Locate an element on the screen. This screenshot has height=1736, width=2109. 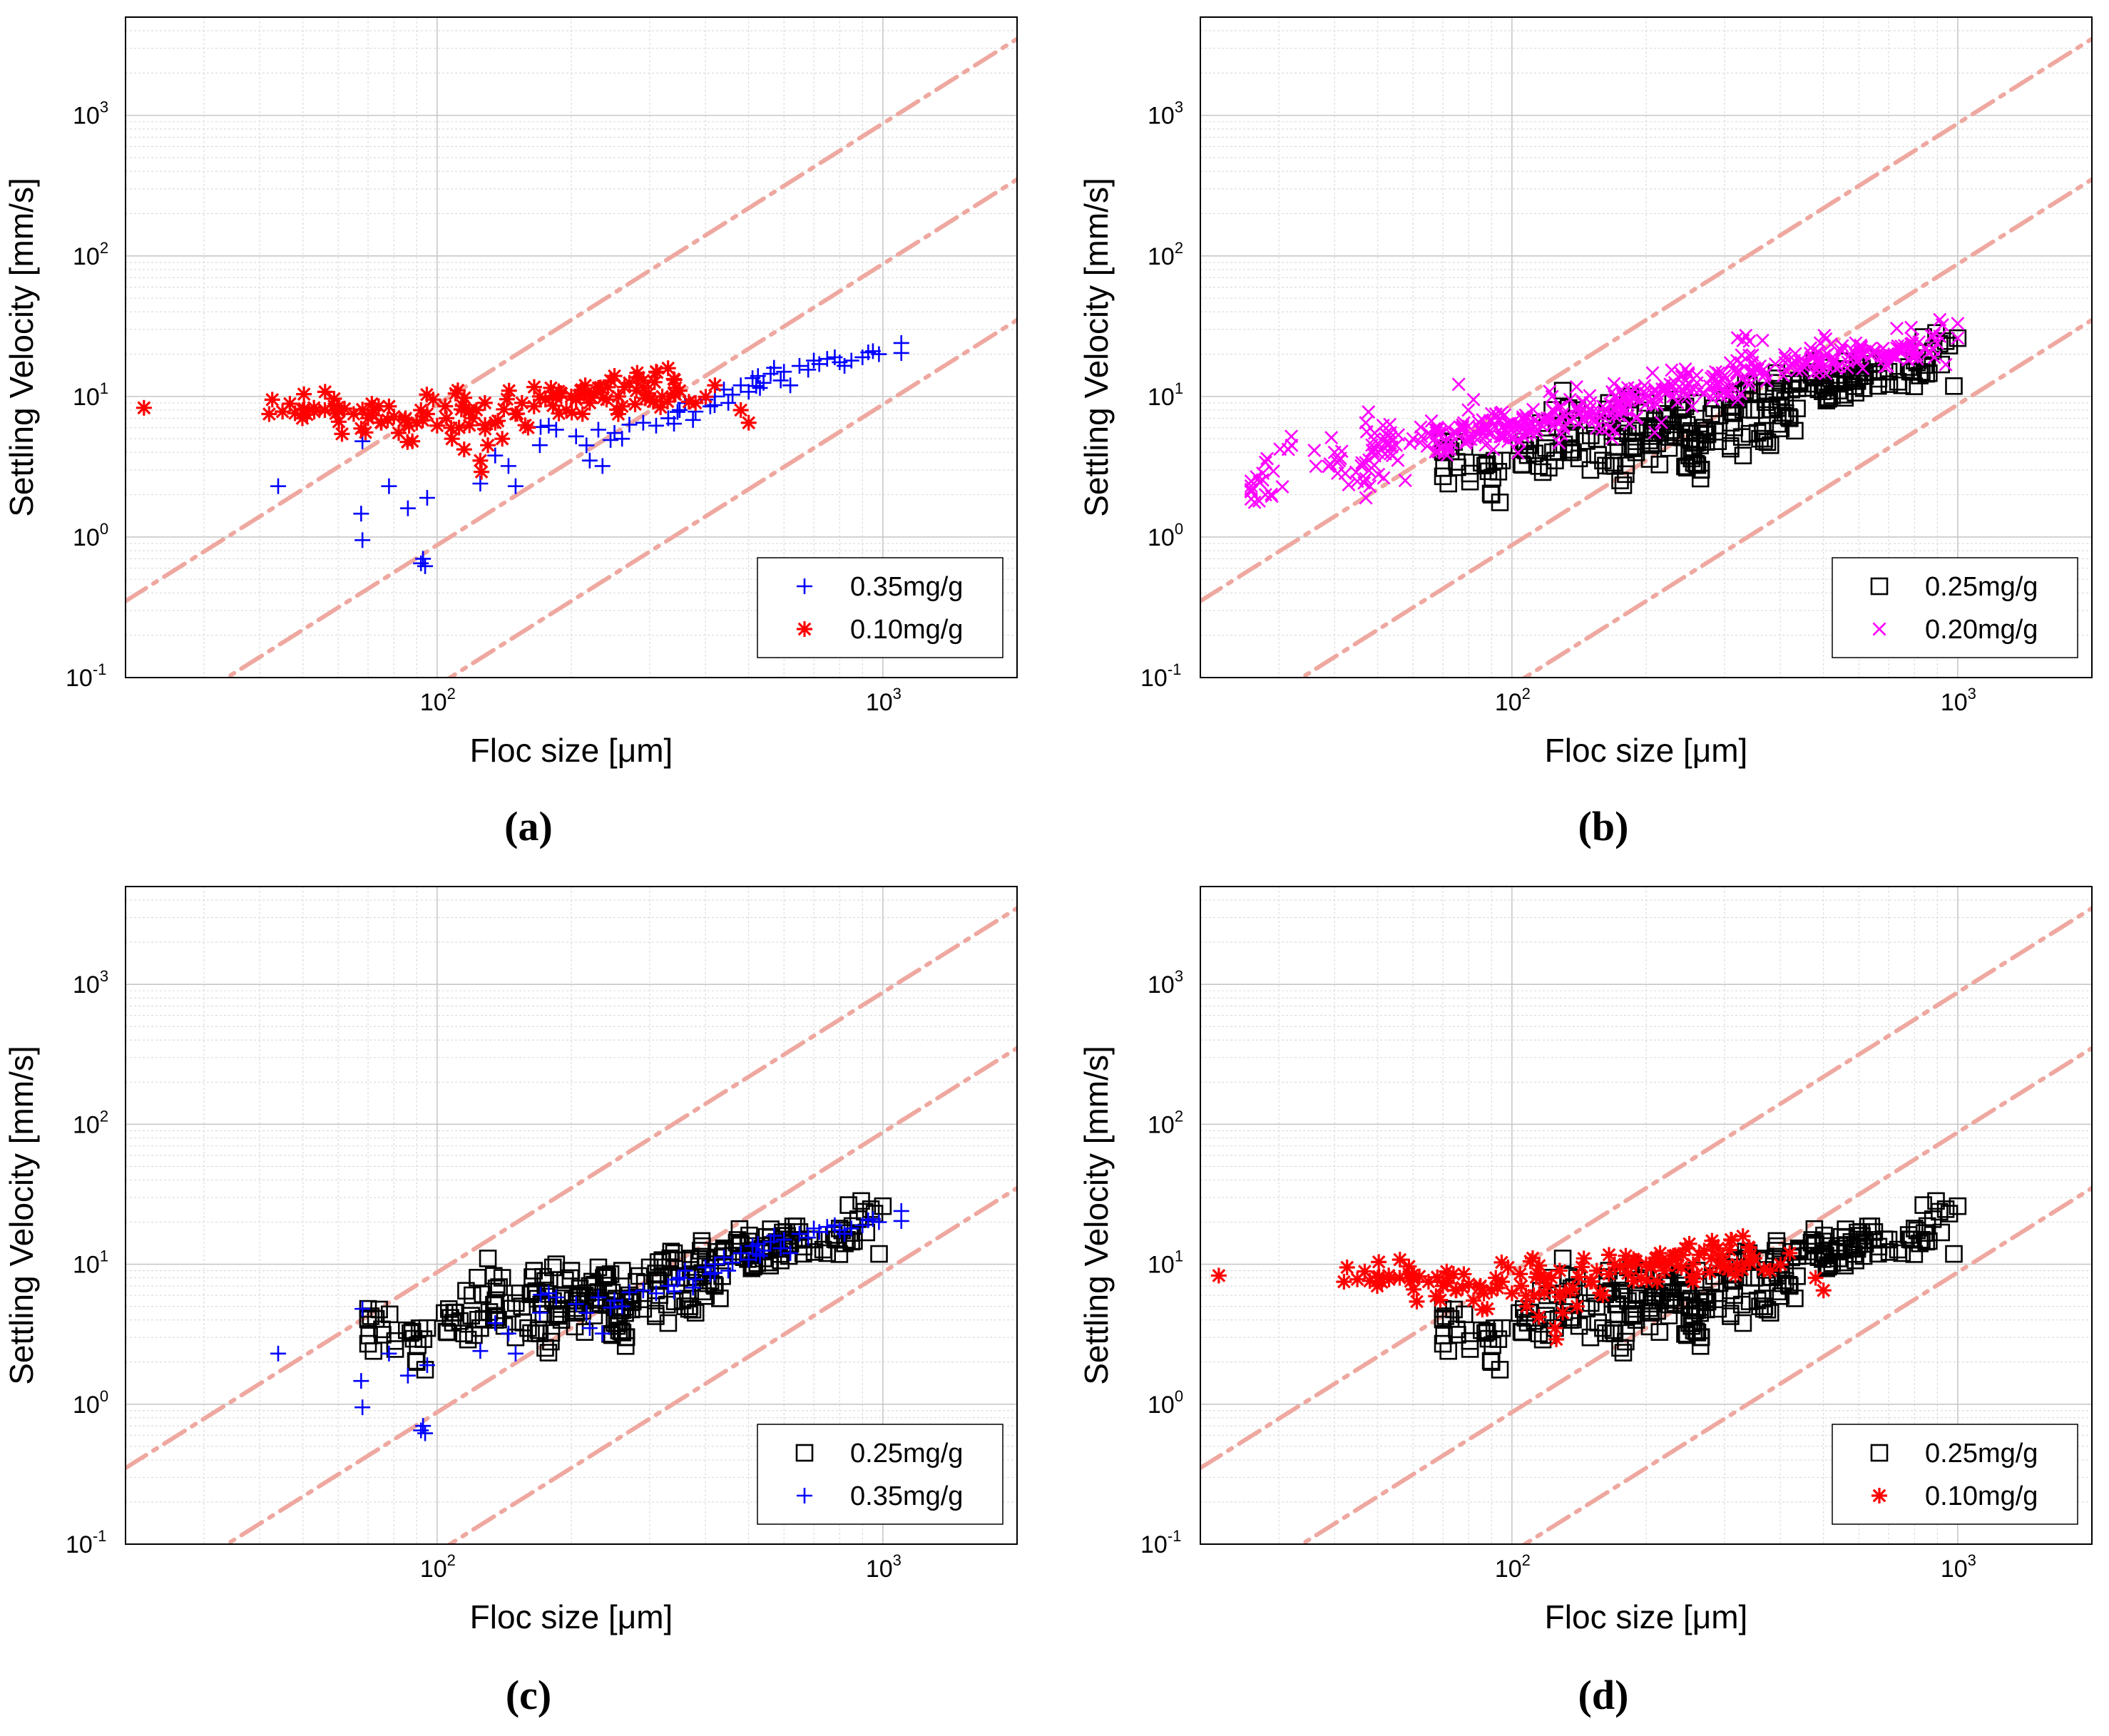
y-tick-label: 10² is located at coordinates (90, 255).